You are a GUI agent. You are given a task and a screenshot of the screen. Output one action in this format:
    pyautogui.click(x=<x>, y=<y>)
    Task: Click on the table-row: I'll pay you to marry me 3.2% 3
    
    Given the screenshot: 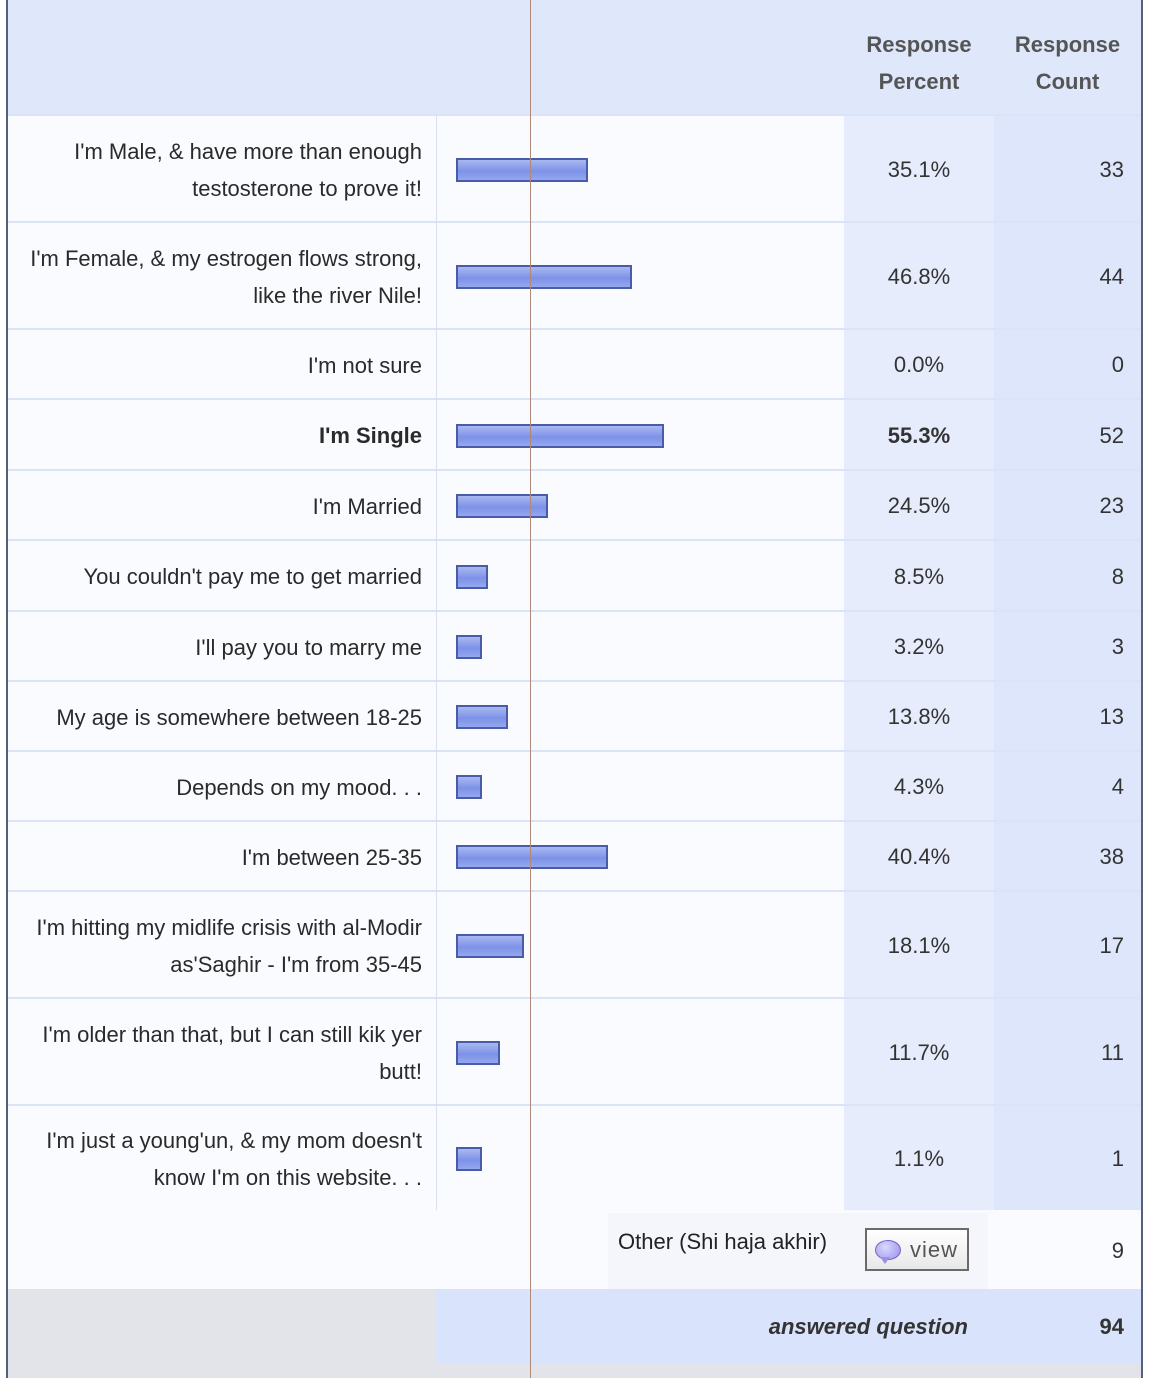 What is the action you would take?
    pyautogui.click(x=574, y=646)
    